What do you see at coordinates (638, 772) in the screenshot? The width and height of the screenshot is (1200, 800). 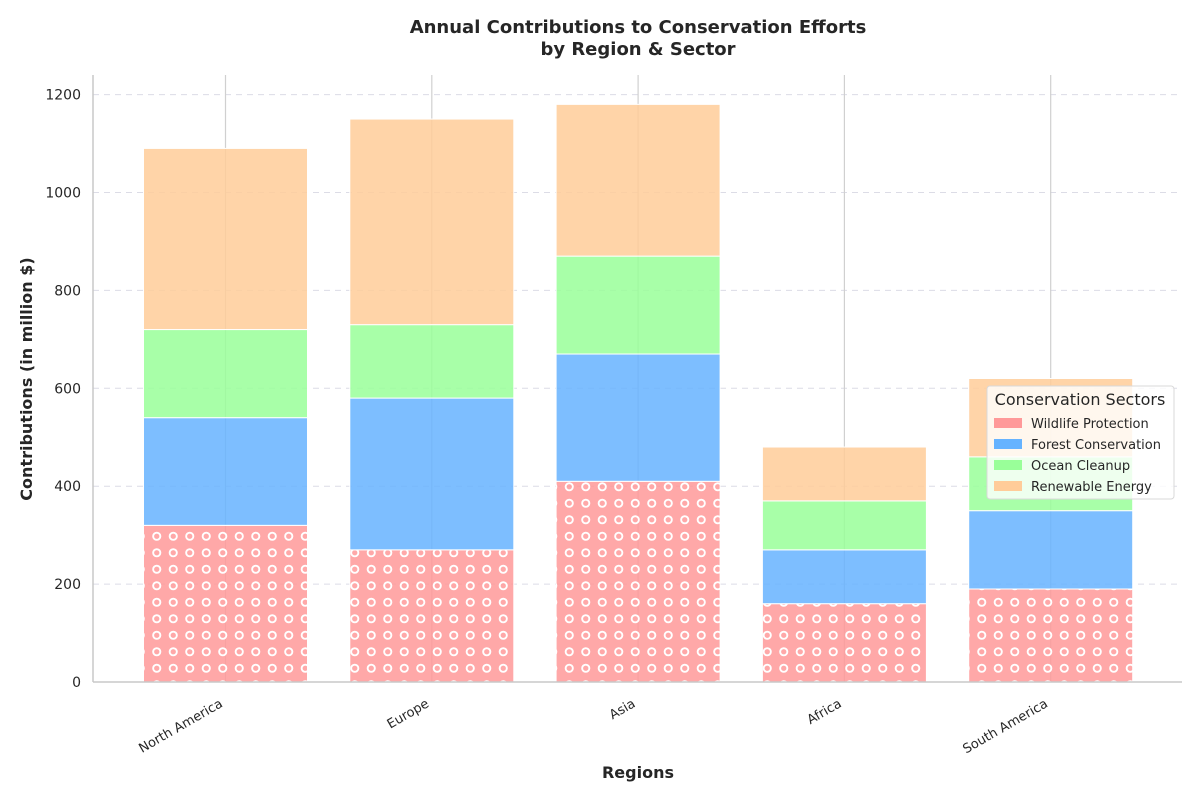 I see `x-axis-label: Regions` at bounding box center [638, 772].